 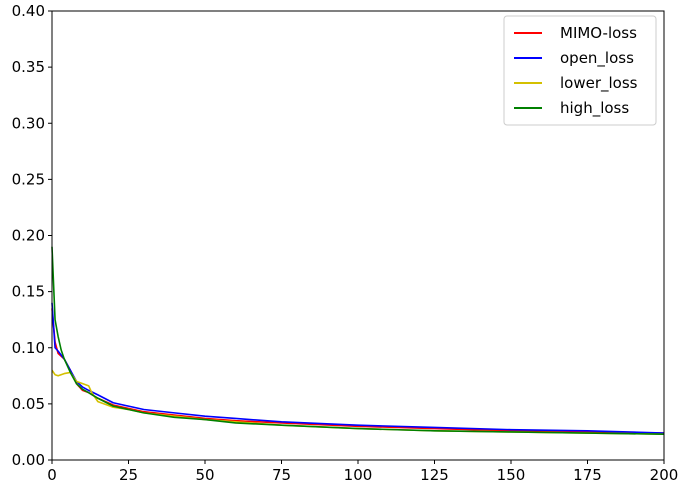 What do you see at coordinates (598, 33) in the screenshot?
I see `legend-label: MIMO-loss` at bounding box center [598, 33].